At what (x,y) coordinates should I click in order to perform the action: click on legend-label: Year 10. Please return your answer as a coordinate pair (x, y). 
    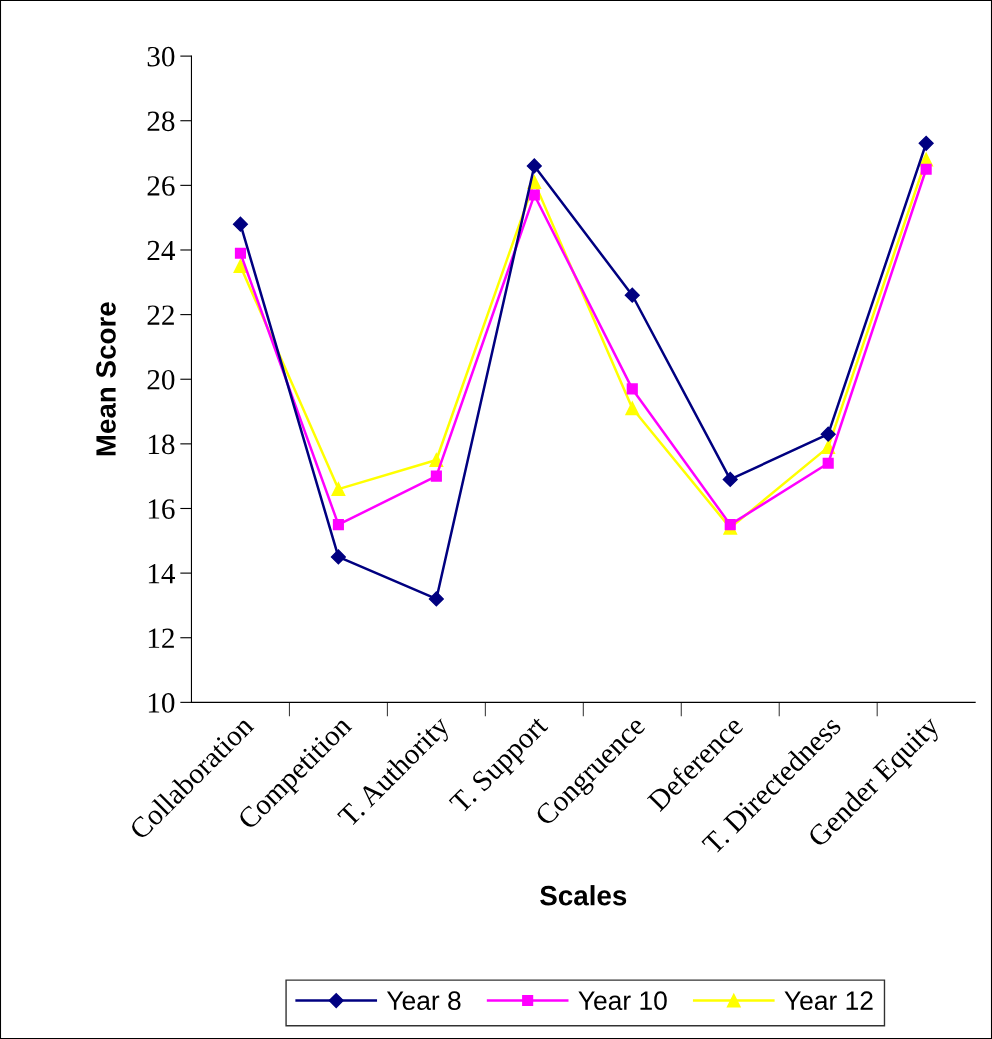
    Looking at the image, I should click on (622, 1001).